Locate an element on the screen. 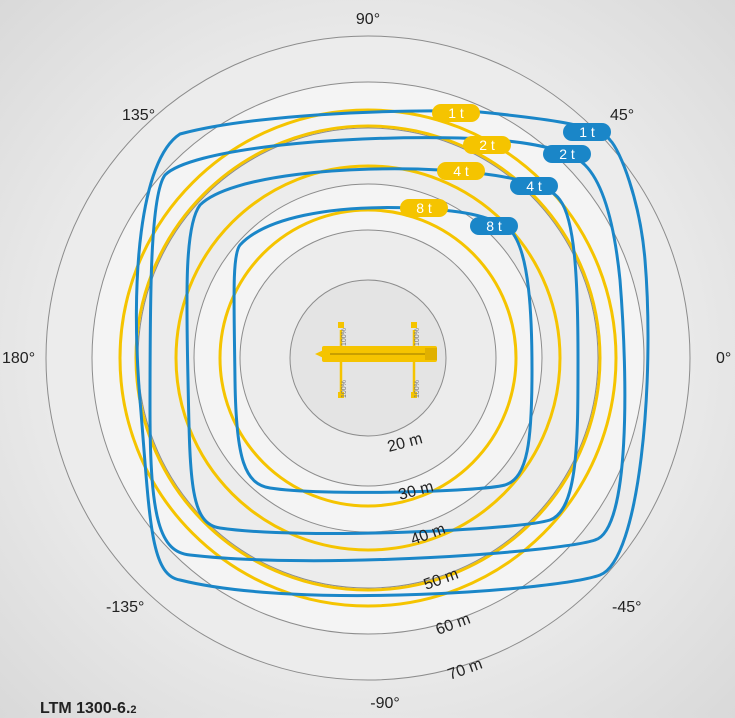 This screenshot has width=735, height=718. yellow-badge-1t: 1 t is located at coordinates (456, 113).